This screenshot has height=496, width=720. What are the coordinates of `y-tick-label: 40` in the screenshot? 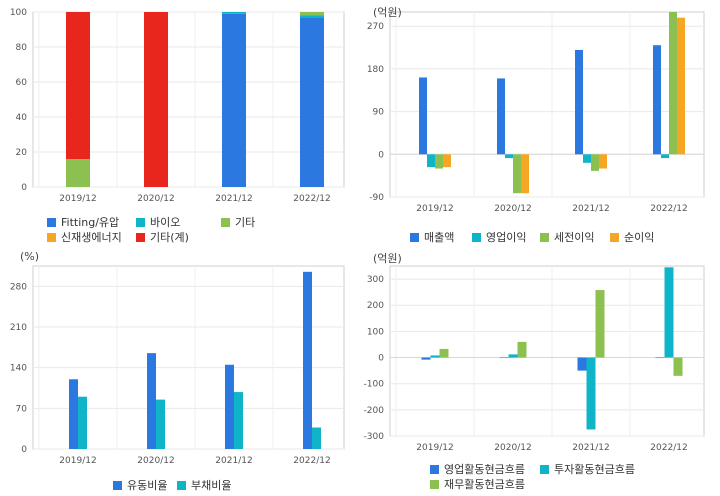 It's located at (22, 118).